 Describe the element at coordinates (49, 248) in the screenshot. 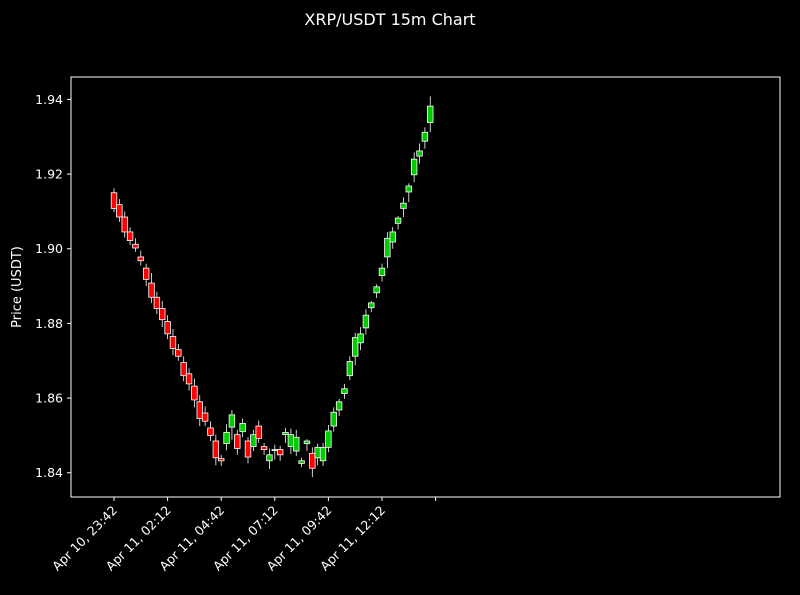

I see `y-tick-label: 1.90` at that location.